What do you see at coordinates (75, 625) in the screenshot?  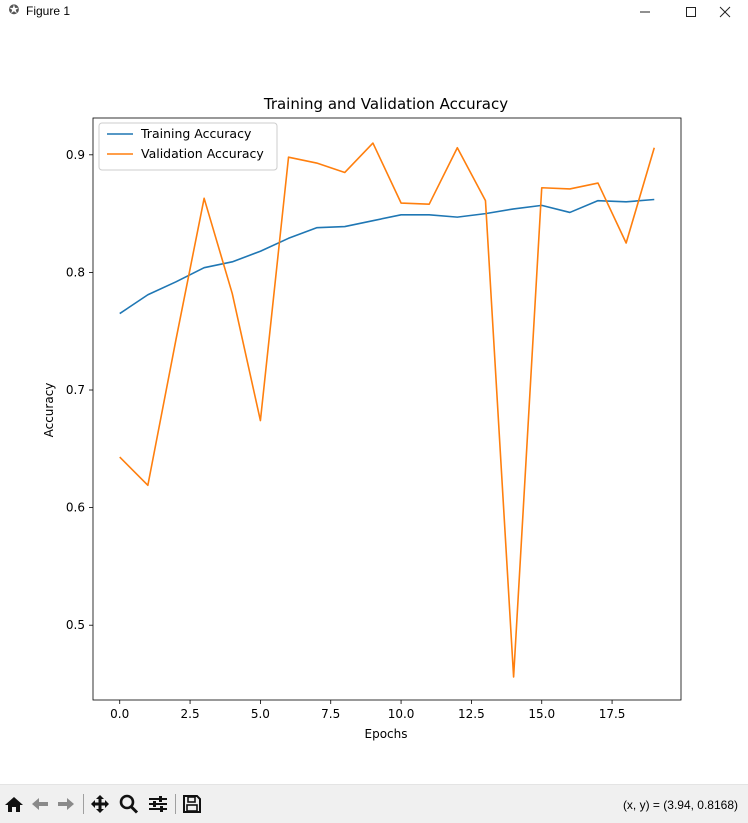 I see `y-tick-label: 0.5` at bounding box center [75, 625].